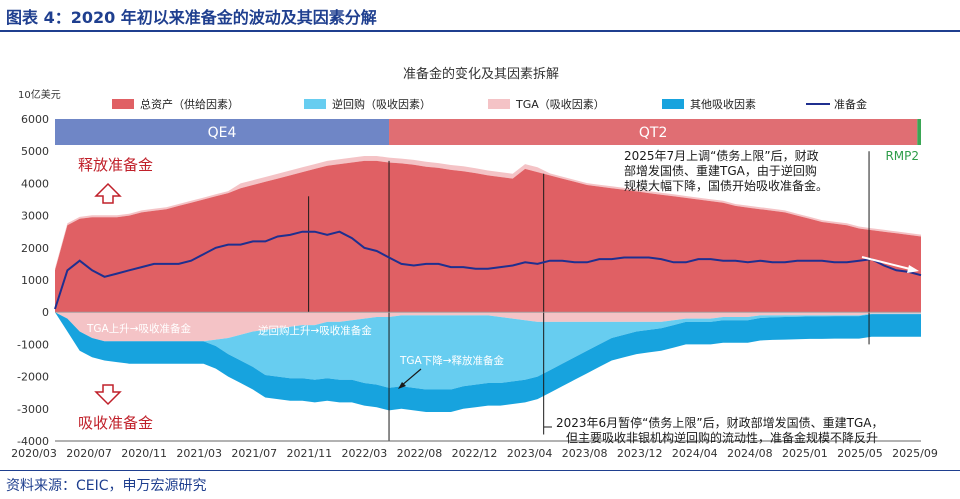 This screenshot has width=960, height=499. I want to click on tga-down-arrowhead-icon, so click(402, 385).